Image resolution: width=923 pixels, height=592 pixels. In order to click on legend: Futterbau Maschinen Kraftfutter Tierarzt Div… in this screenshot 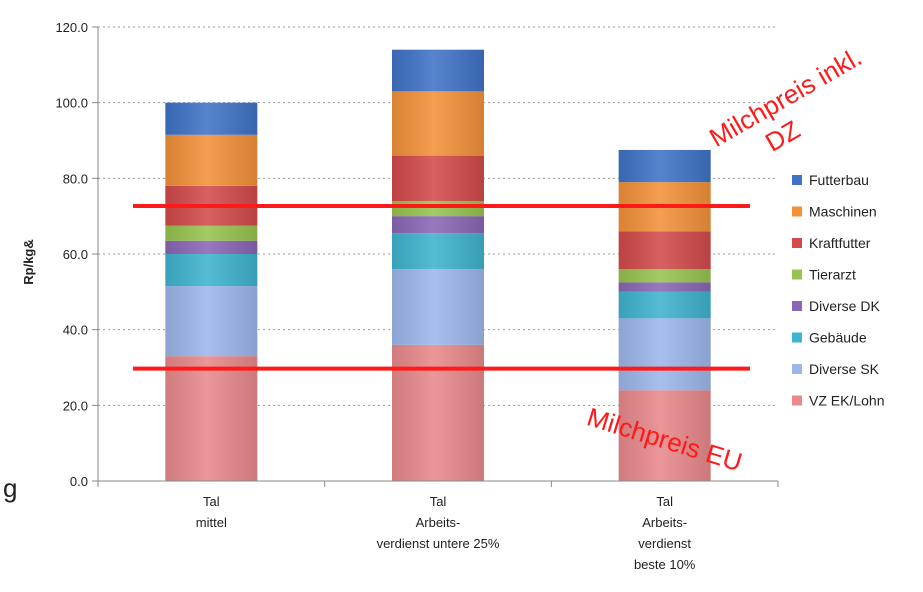, I will do `click(838, 290)`.